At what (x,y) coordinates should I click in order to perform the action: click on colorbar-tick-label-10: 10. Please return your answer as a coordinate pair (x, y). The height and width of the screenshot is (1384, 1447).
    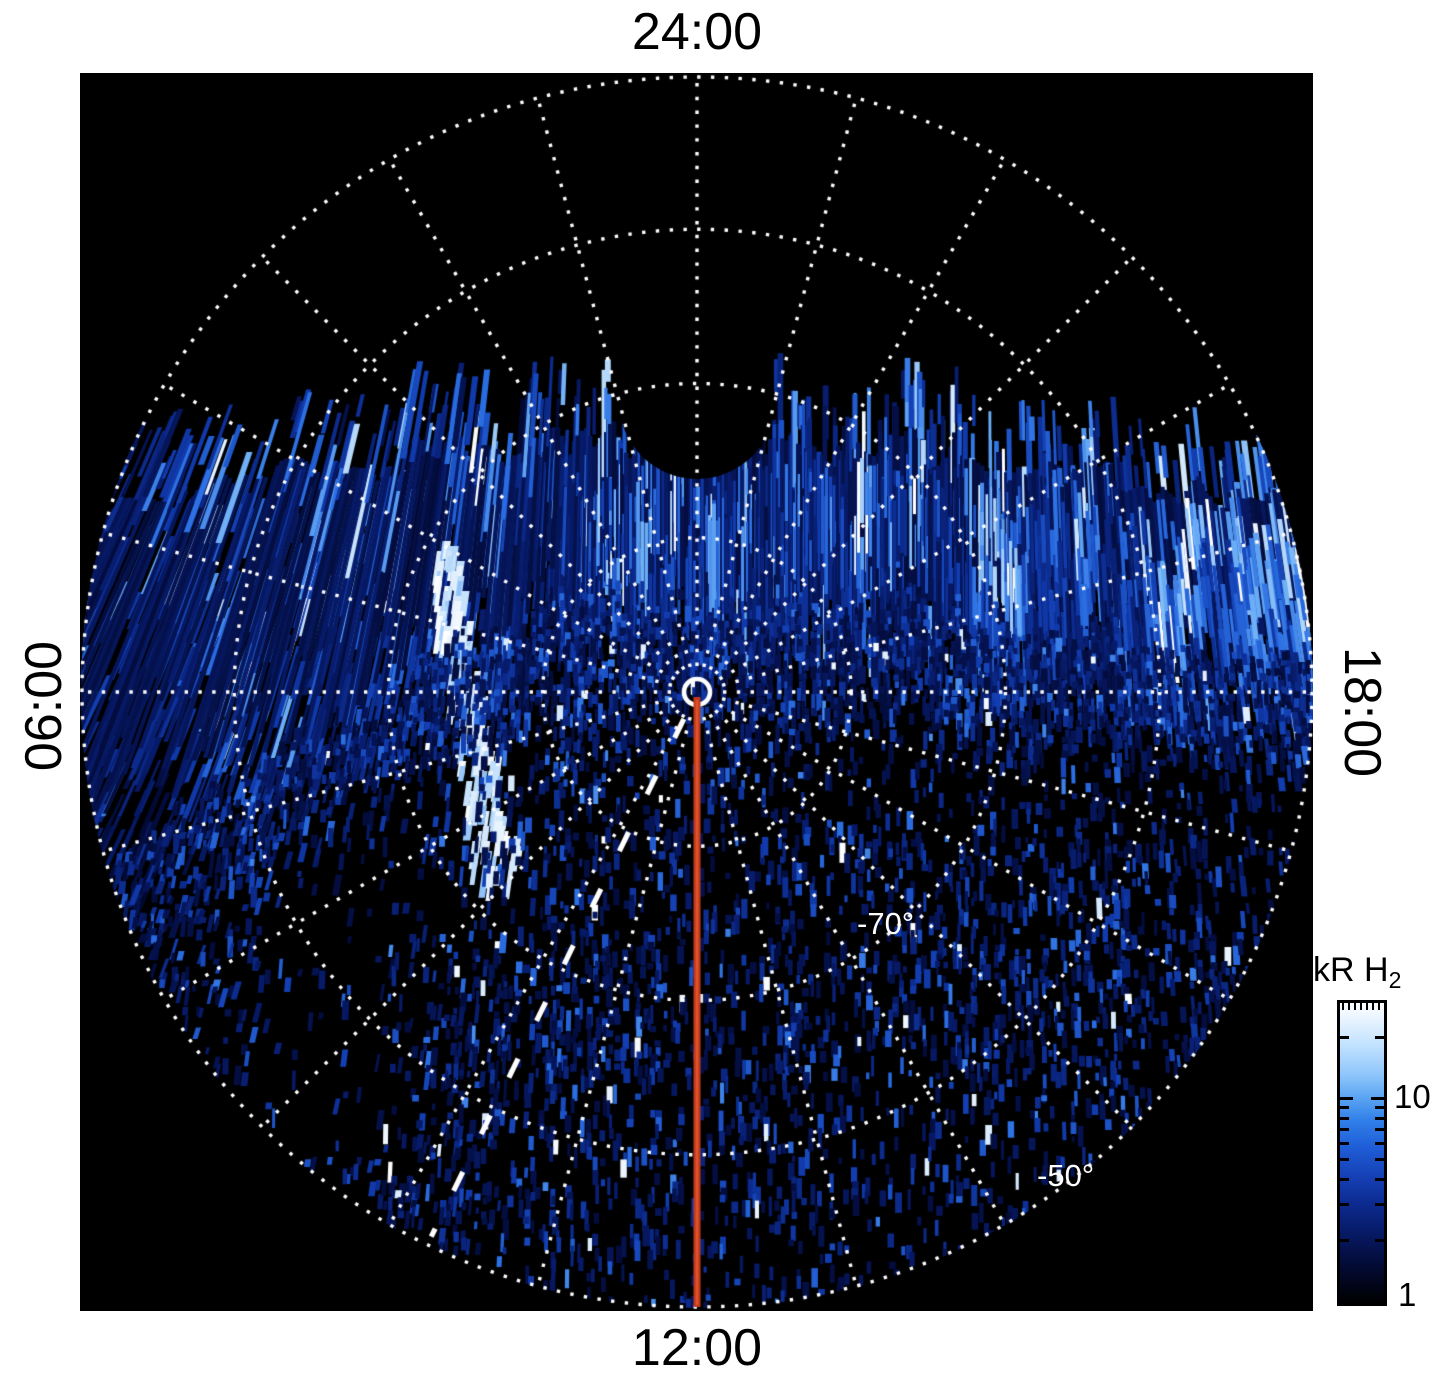
    Looking at the image, I should click on (1412, 1096).